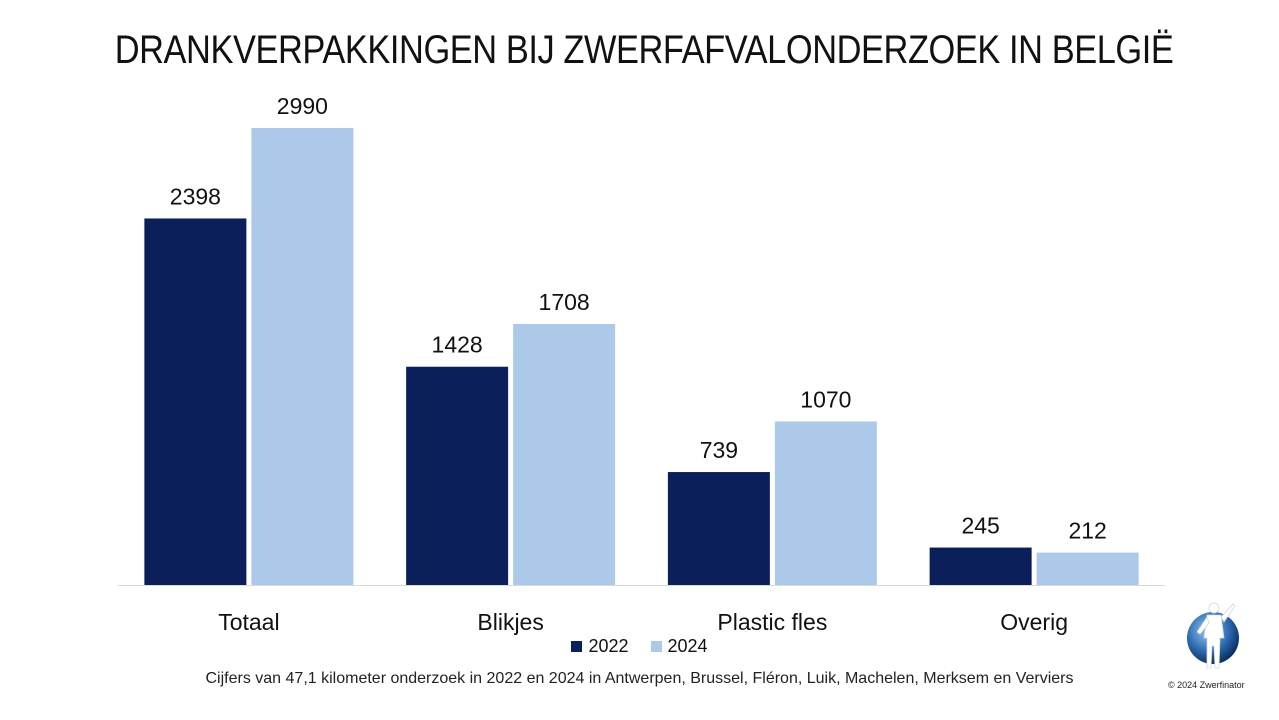 This screenshot has height=720, width=1279. I want to click on legend-item-2024: 2024, so click(679, 646).